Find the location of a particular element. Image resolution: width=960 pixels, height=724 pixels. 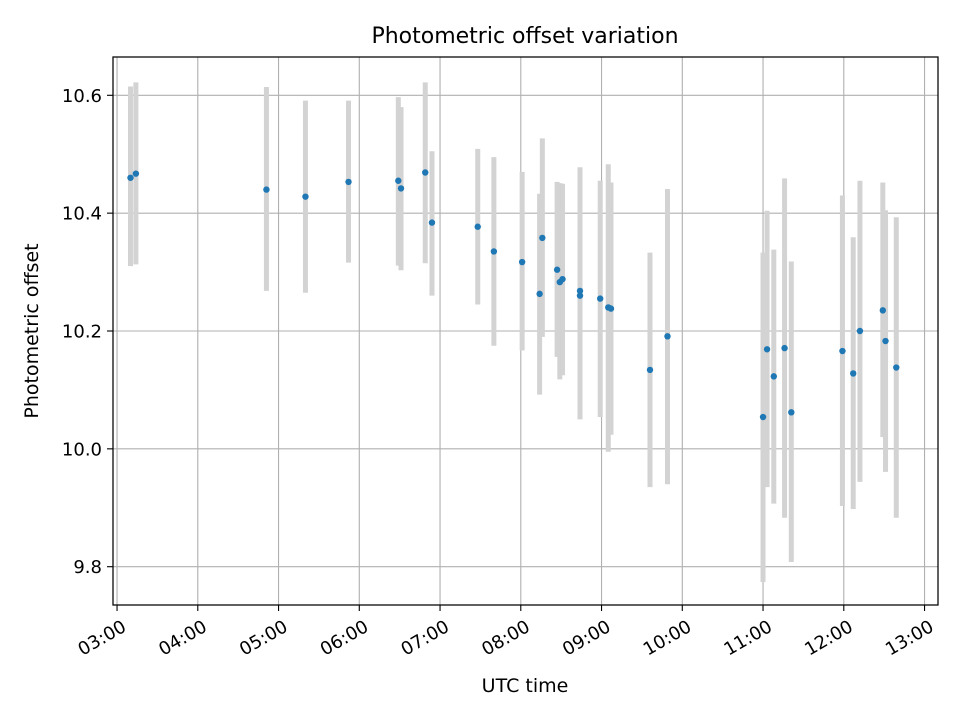

y-tick-label: 9.8 is located at coordinates (87, 567).